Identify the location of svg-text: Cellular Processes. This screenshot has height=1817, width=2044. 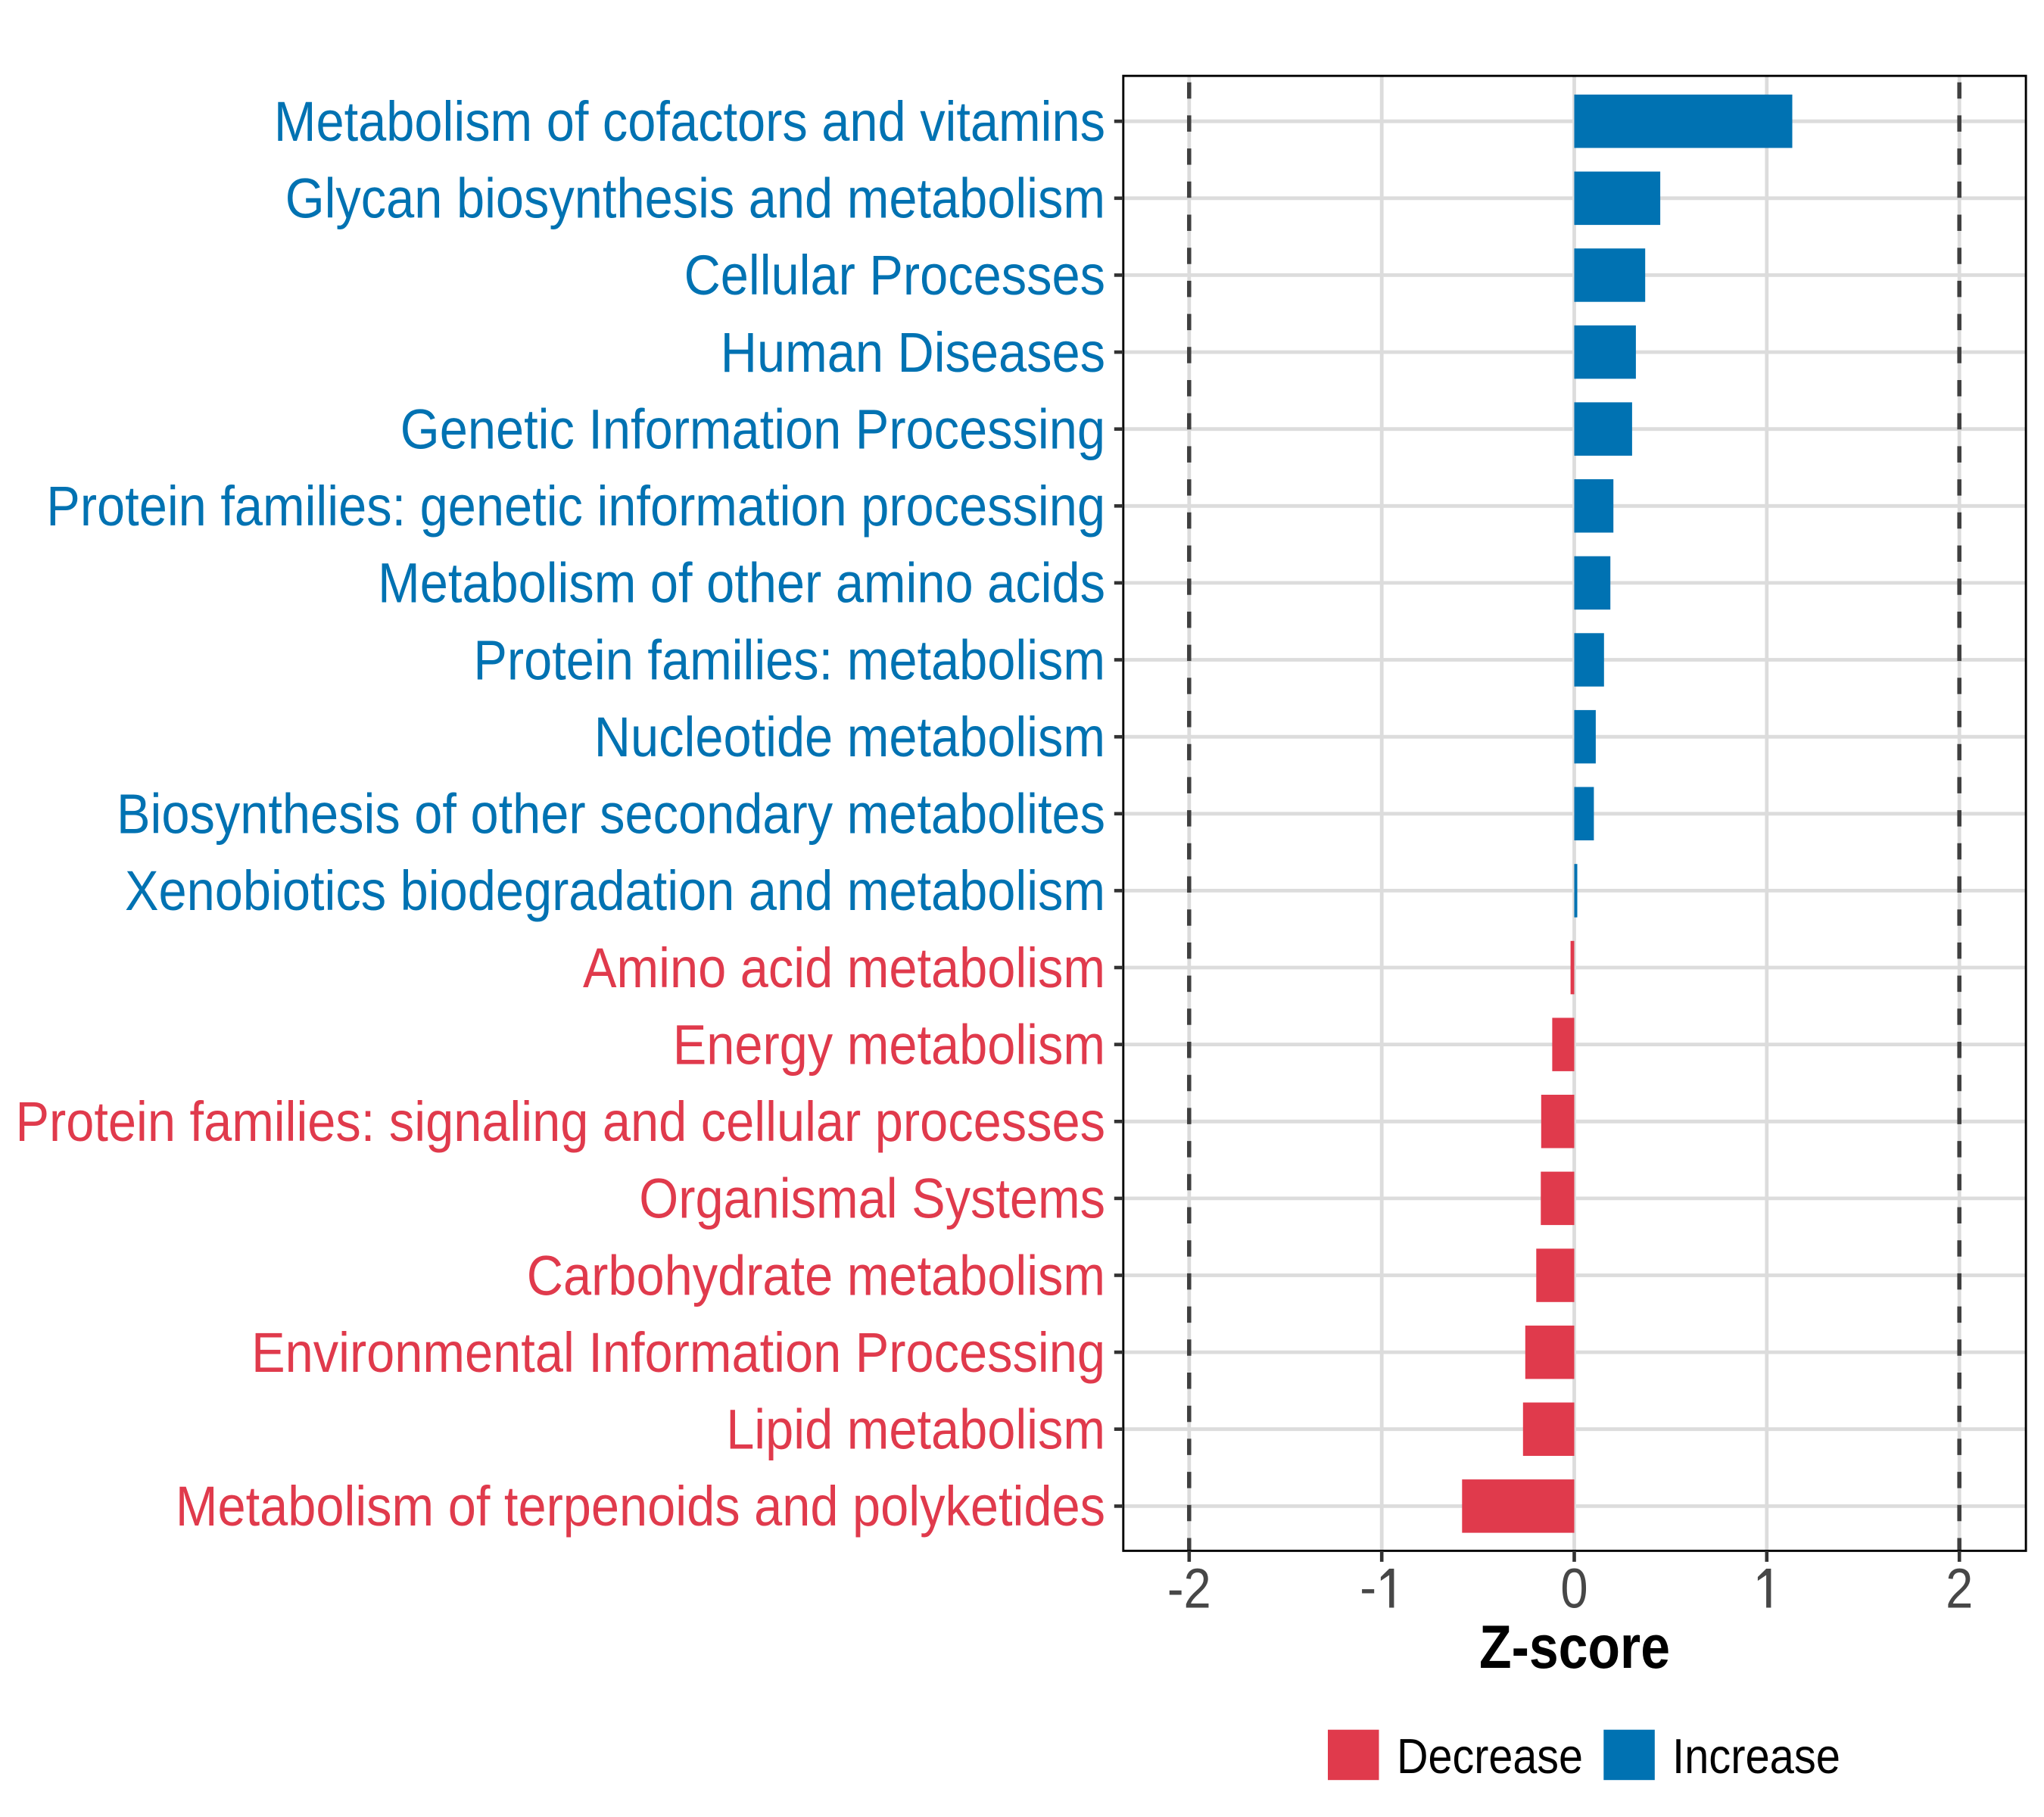
(894, 275).